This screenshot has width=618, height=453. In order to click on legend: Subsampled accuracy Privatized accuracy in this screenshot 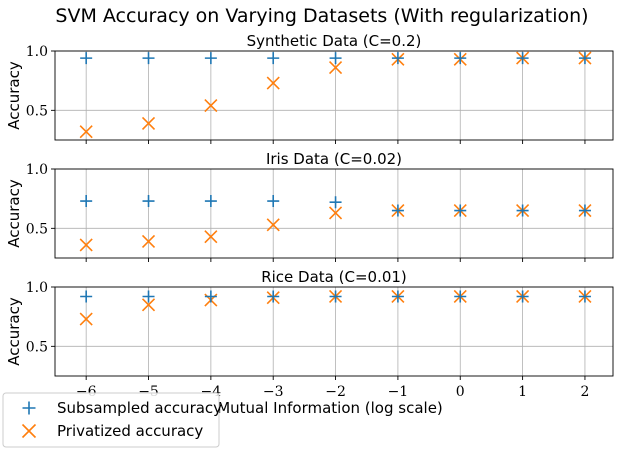, I will do `click(112, 420)`.